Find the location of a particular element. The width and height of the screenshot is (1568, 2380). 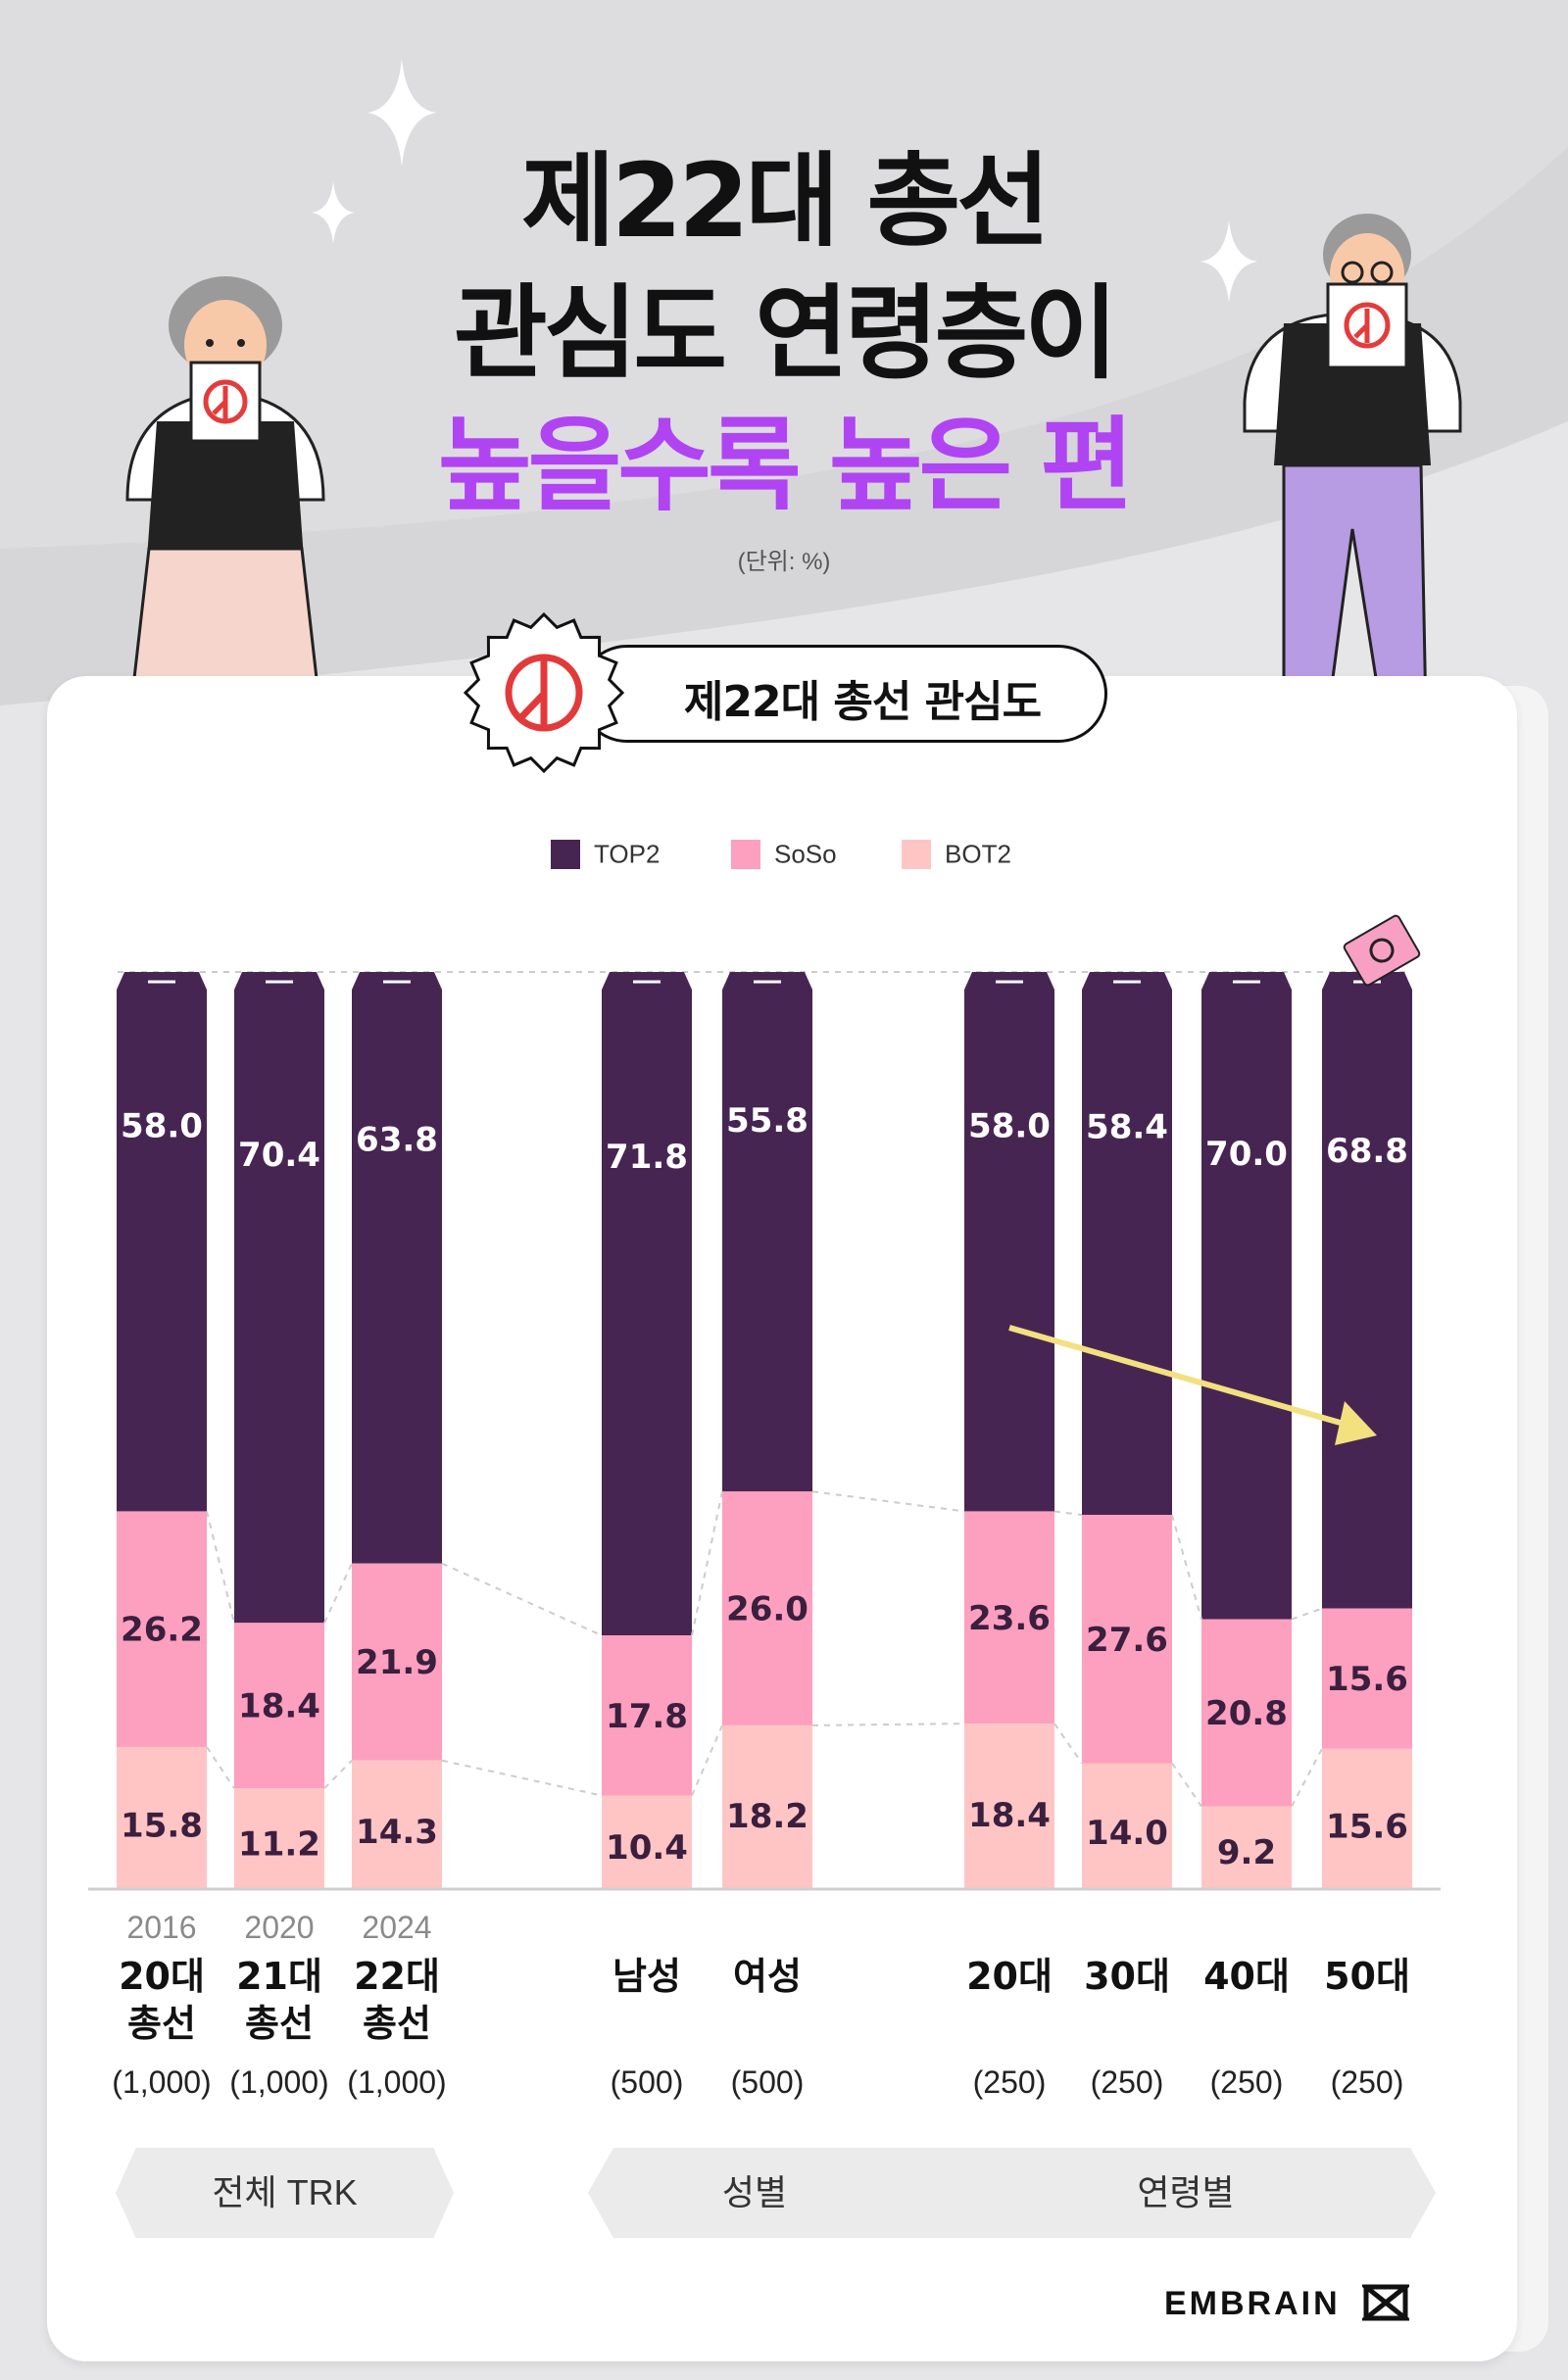

data-label: 70.4 is located at coordinates (279, 1155).